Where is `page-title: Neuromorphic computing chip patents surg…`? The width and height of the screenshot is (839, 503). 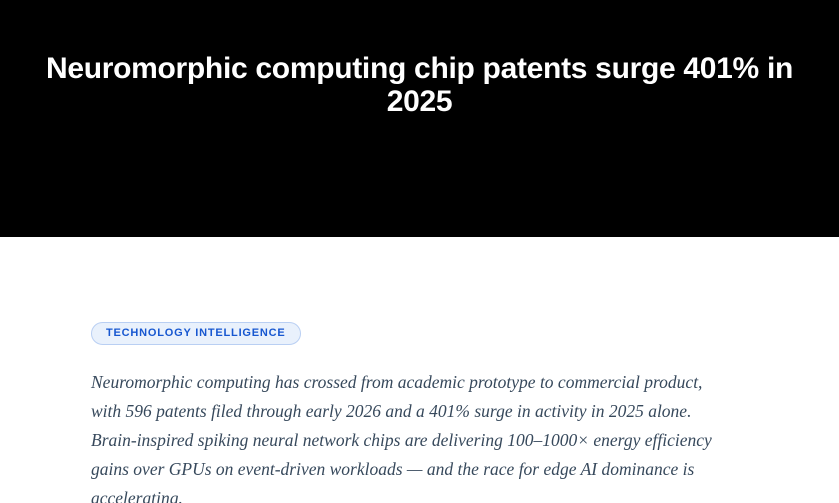
page-title: Neuromorphic computing chip patents surg… is located at coordinates (419, 85).